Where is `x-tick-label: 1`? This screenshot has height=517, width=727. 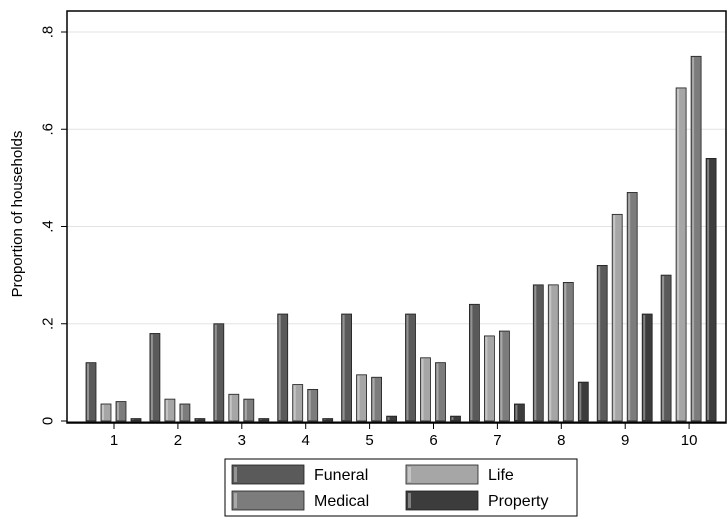 x-tick-label: 1 is located at coordinates (114, 440).